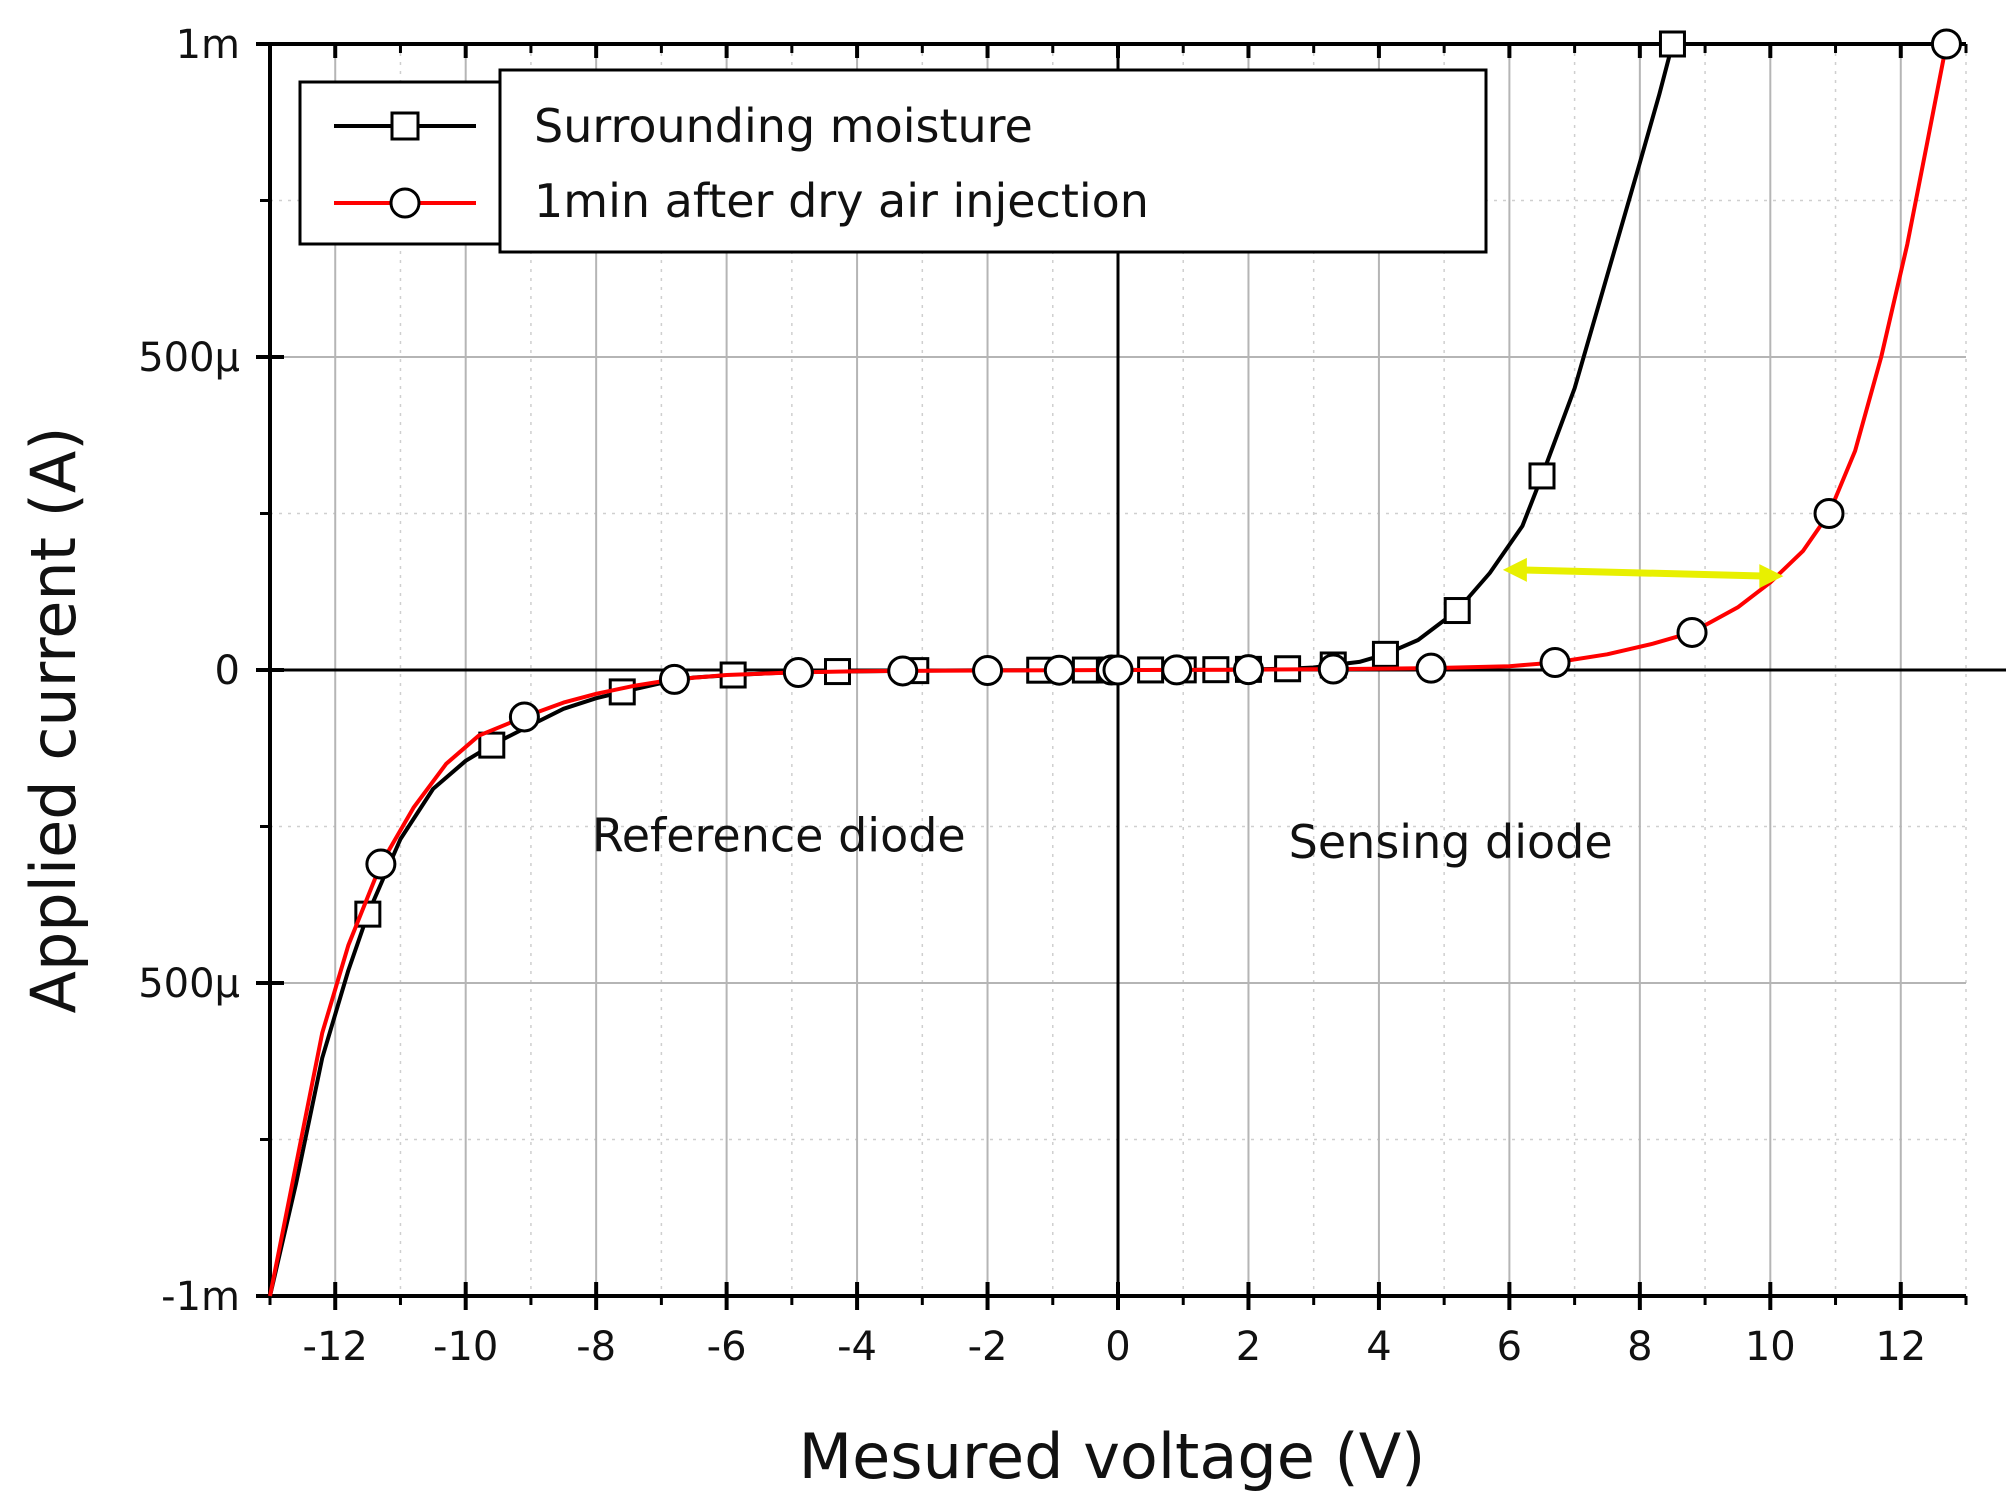 This screenshot has height=1506, width=2006. I want to click on x-tick-label: -12, so click(335, 1347).